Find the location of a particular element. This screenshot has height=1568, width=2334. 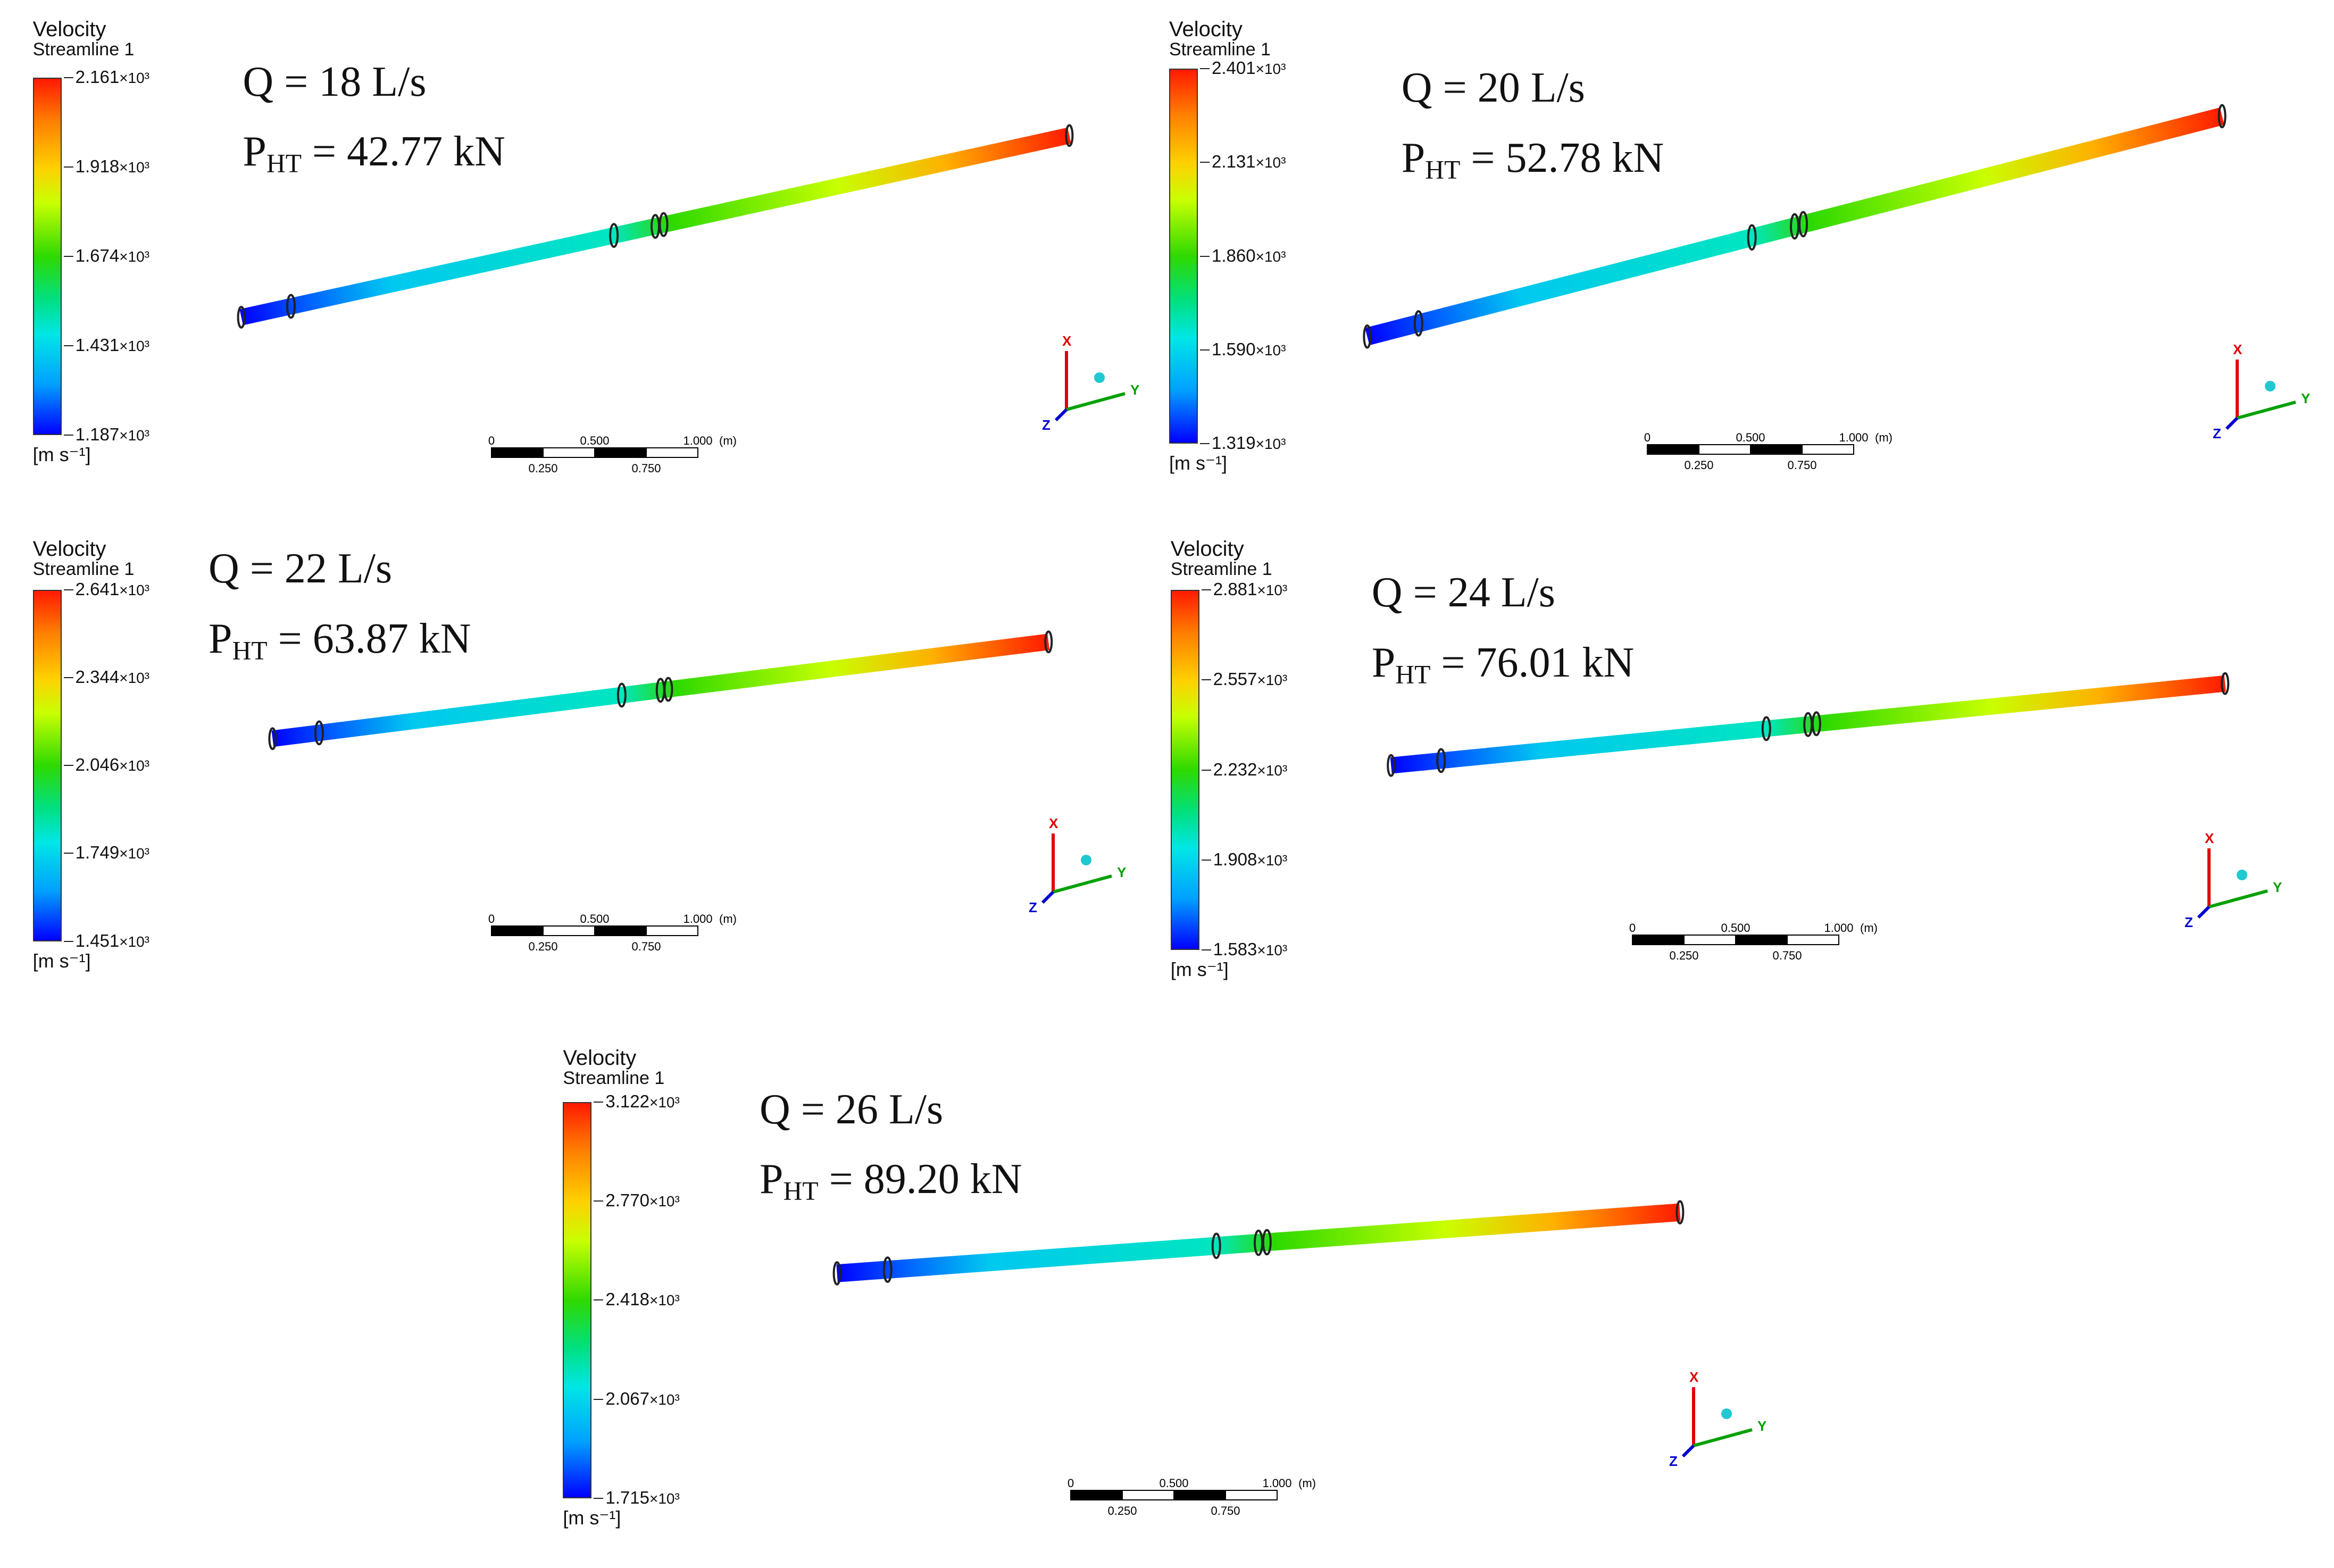

legend-tick-label: 1.749×10³ is located at coordinates (106, 853).